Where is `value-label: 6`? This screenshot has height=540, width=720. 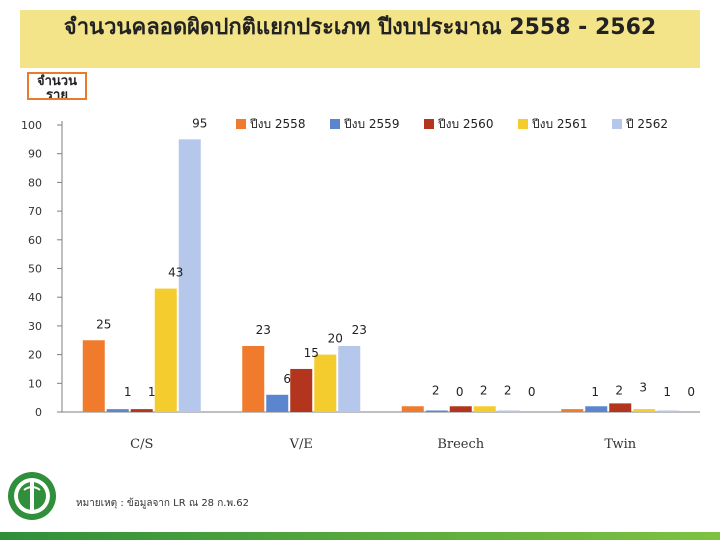 value-label: 6 is located at coordinates (287, 379).